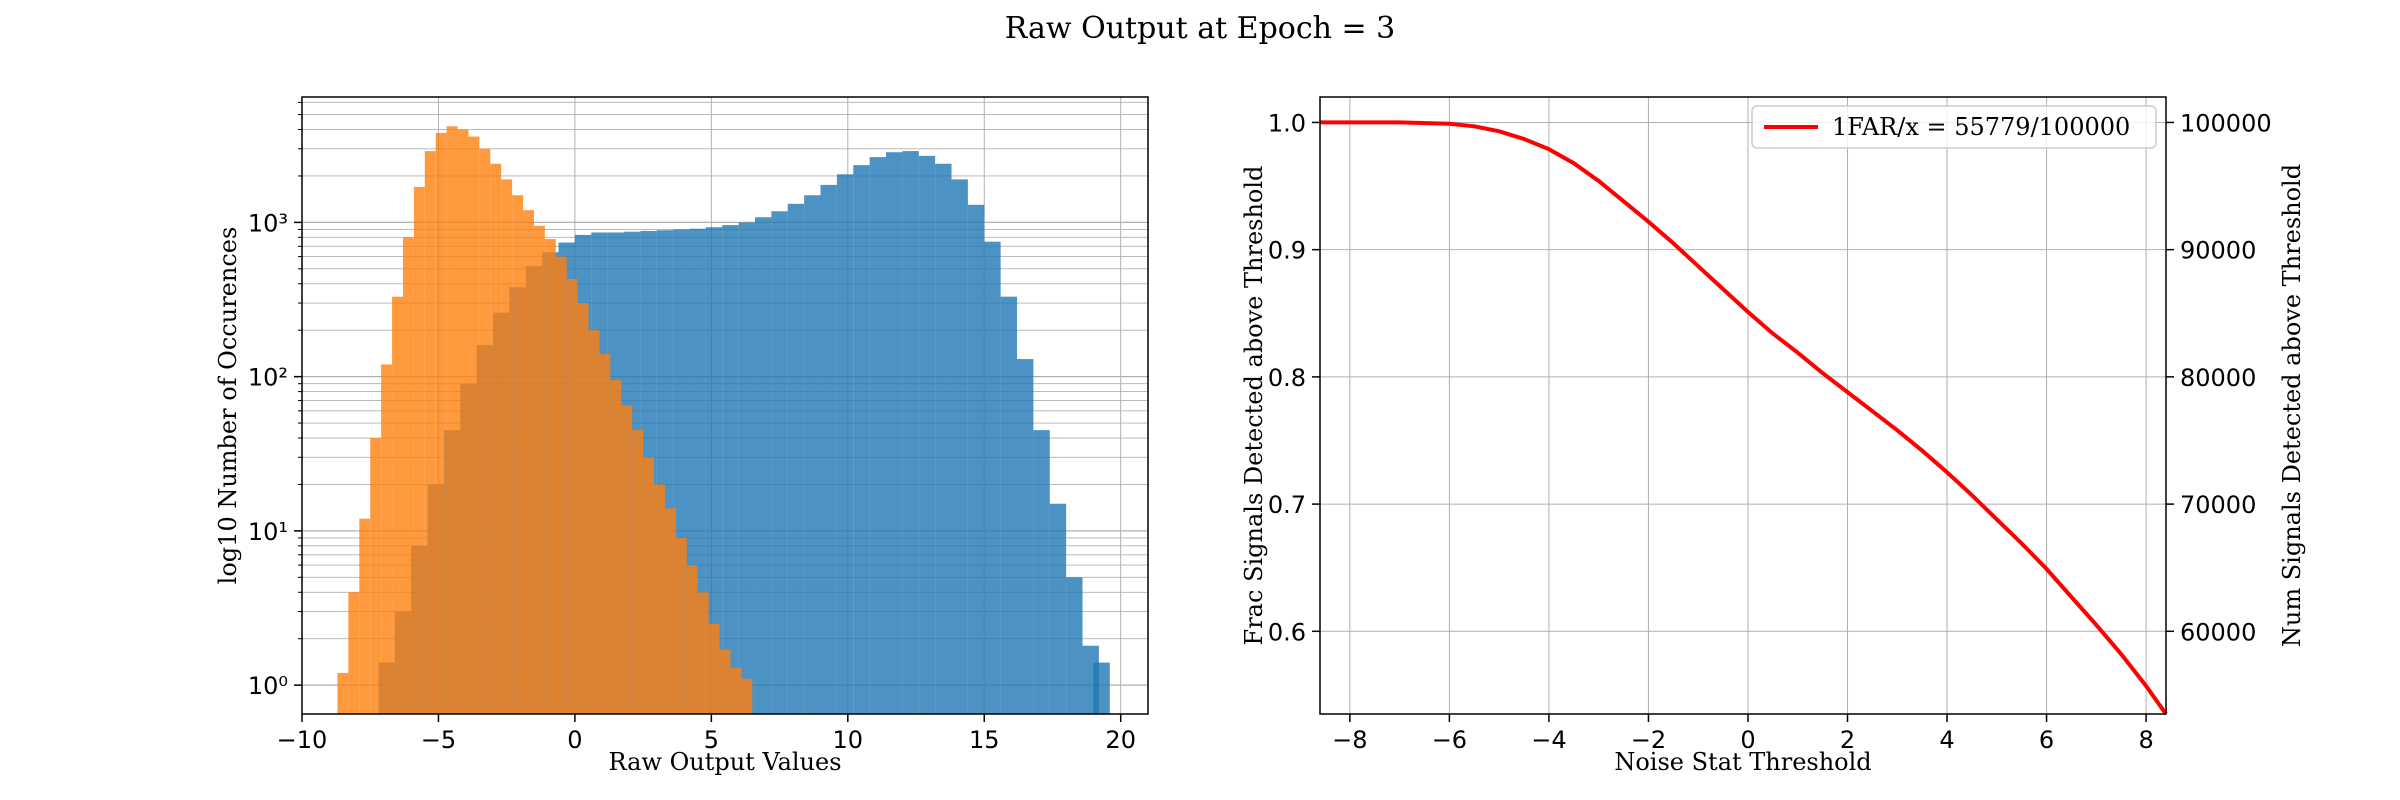 This screenshot has width=2400, height=800. Describe the element at coordinates (2218, 505) in the screenshot. I see `curve-right-y-tick-label: 70000` at that location.